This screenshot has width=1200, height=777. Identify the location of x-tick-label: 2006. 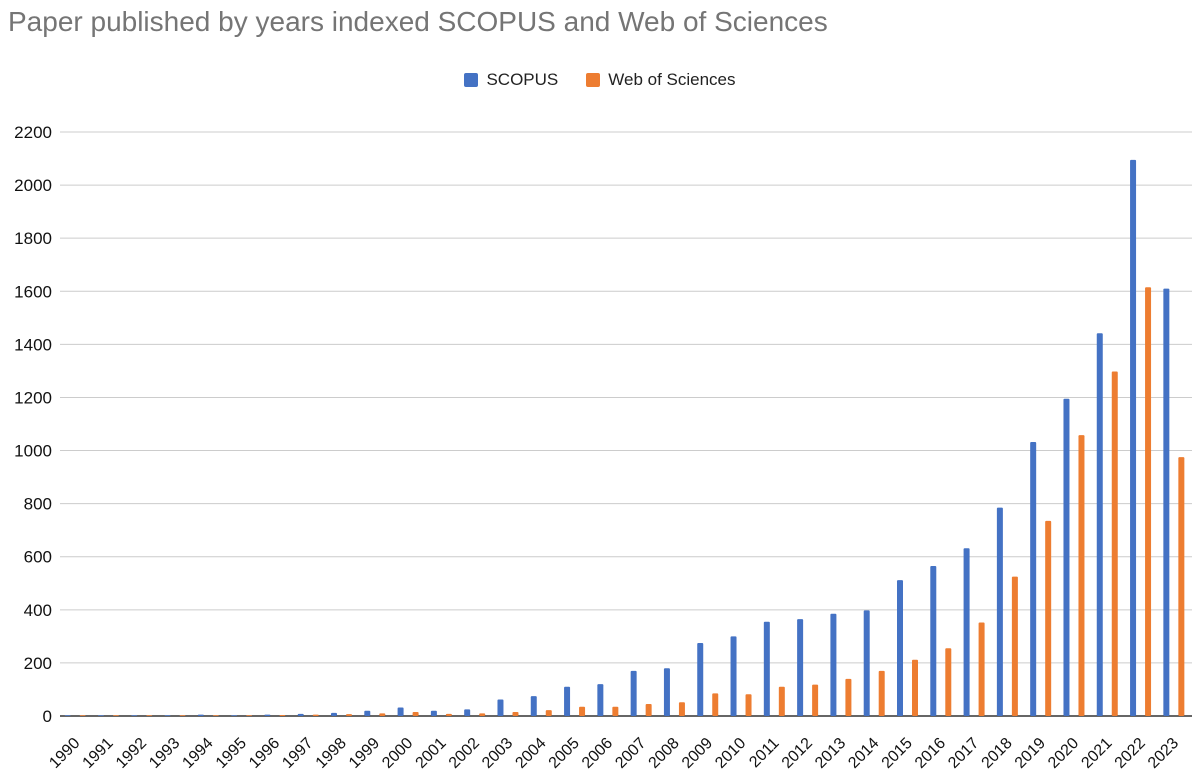
(597, 753).